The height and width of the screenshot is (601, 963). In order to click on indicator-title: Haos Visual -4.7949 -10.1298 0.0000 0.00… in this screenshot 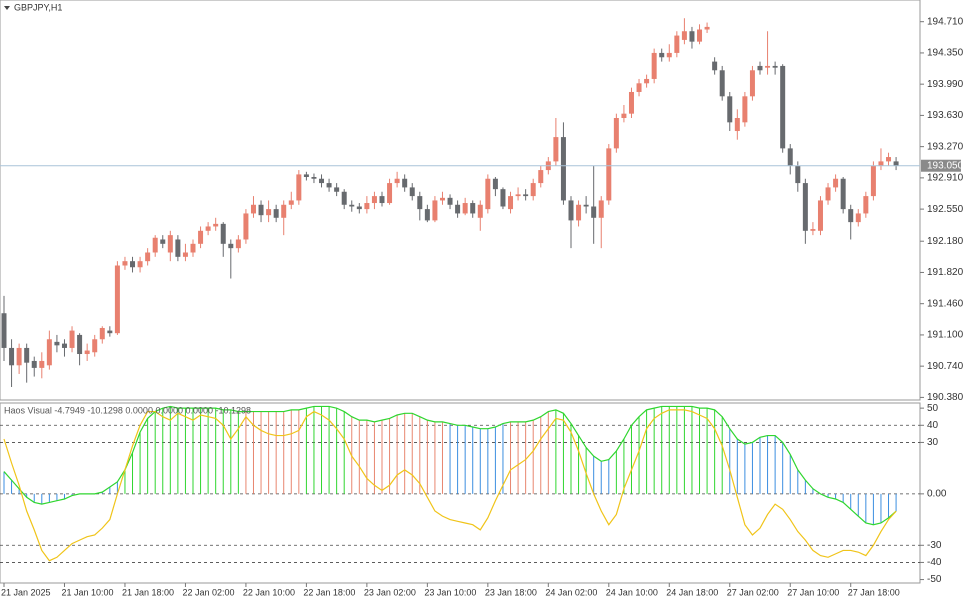, I will do `click(127, 410)`.